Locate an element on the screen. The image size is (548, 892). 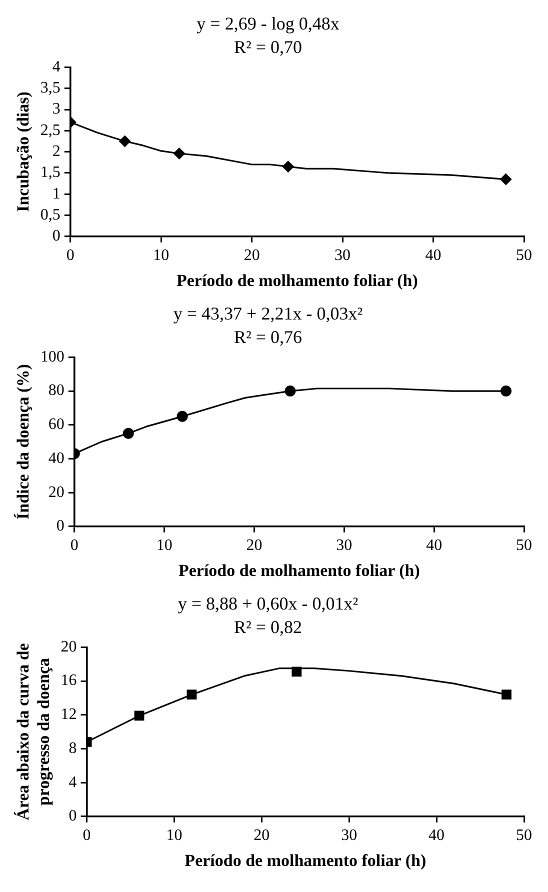
y-tick-label: 1 is located at coordinates (56, 193).